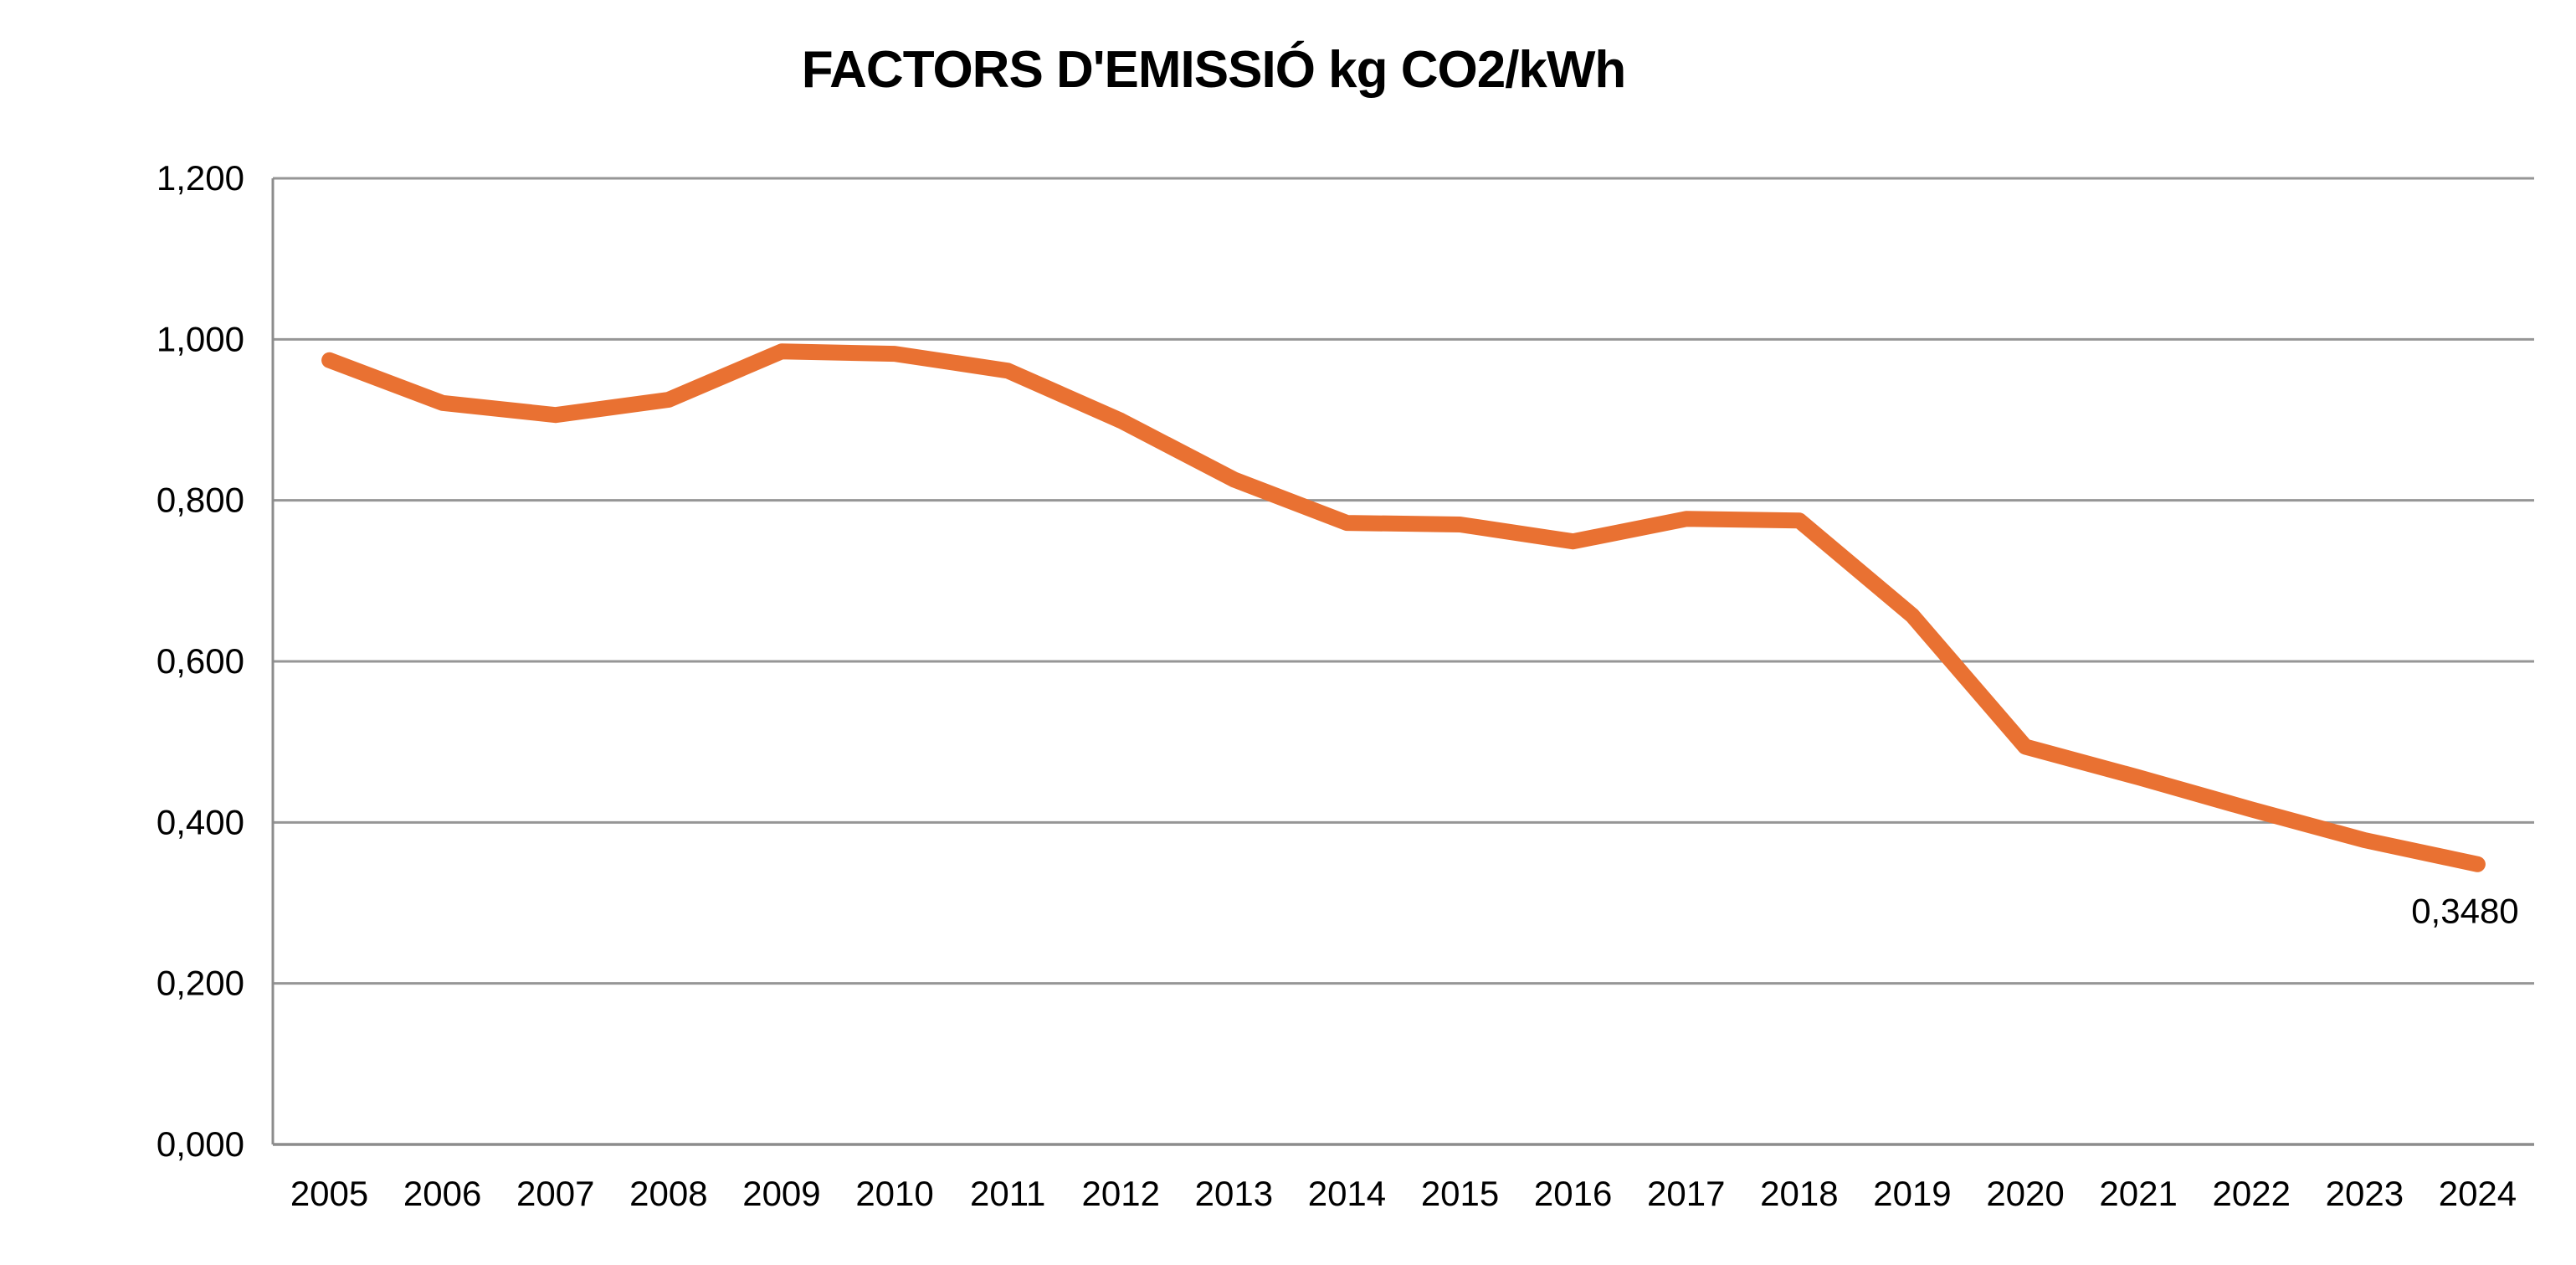 Image resolution: width=2576 pixels, height=1265 pixels. What do you see at coordinates (329, 1193) in the screenshot?
I see `x-tick-label: 2005` at bounding box center [329, 1193].